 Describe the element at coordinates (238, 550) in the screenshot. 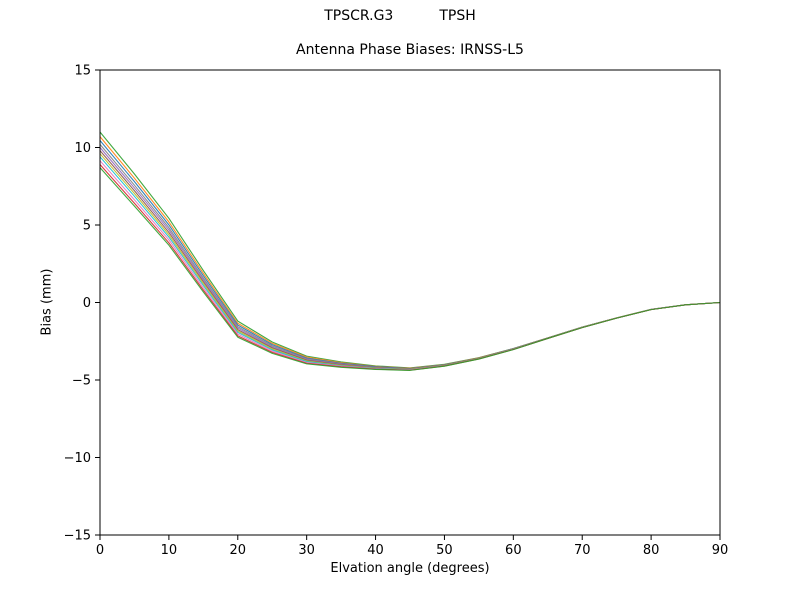

I see `x-tick-label: 20` at that location.